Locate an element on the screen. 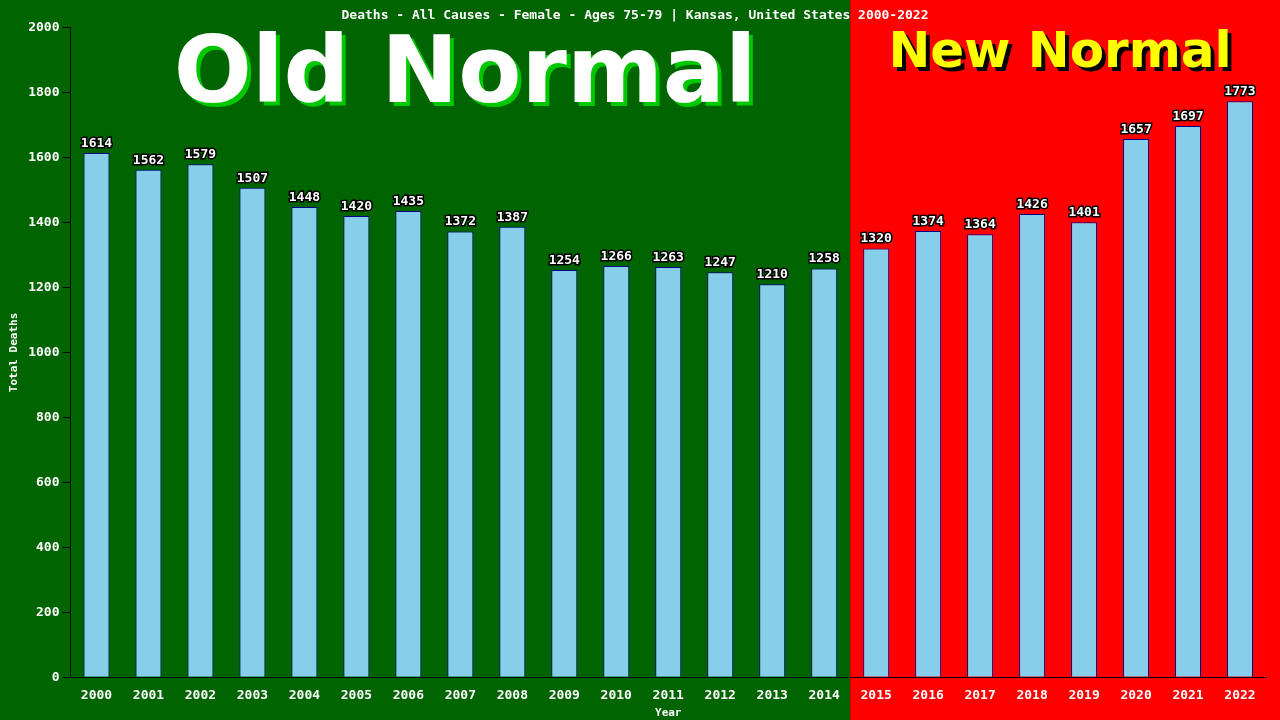  data-label: 1210 is located at coordinates (772, 274).